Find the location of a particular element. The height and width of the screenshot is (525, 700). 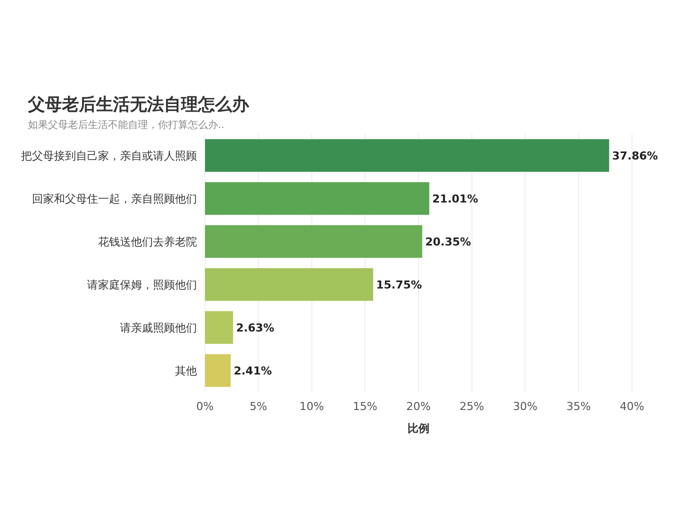

x-tick-label: 25% is located at coordinates (472, 406).